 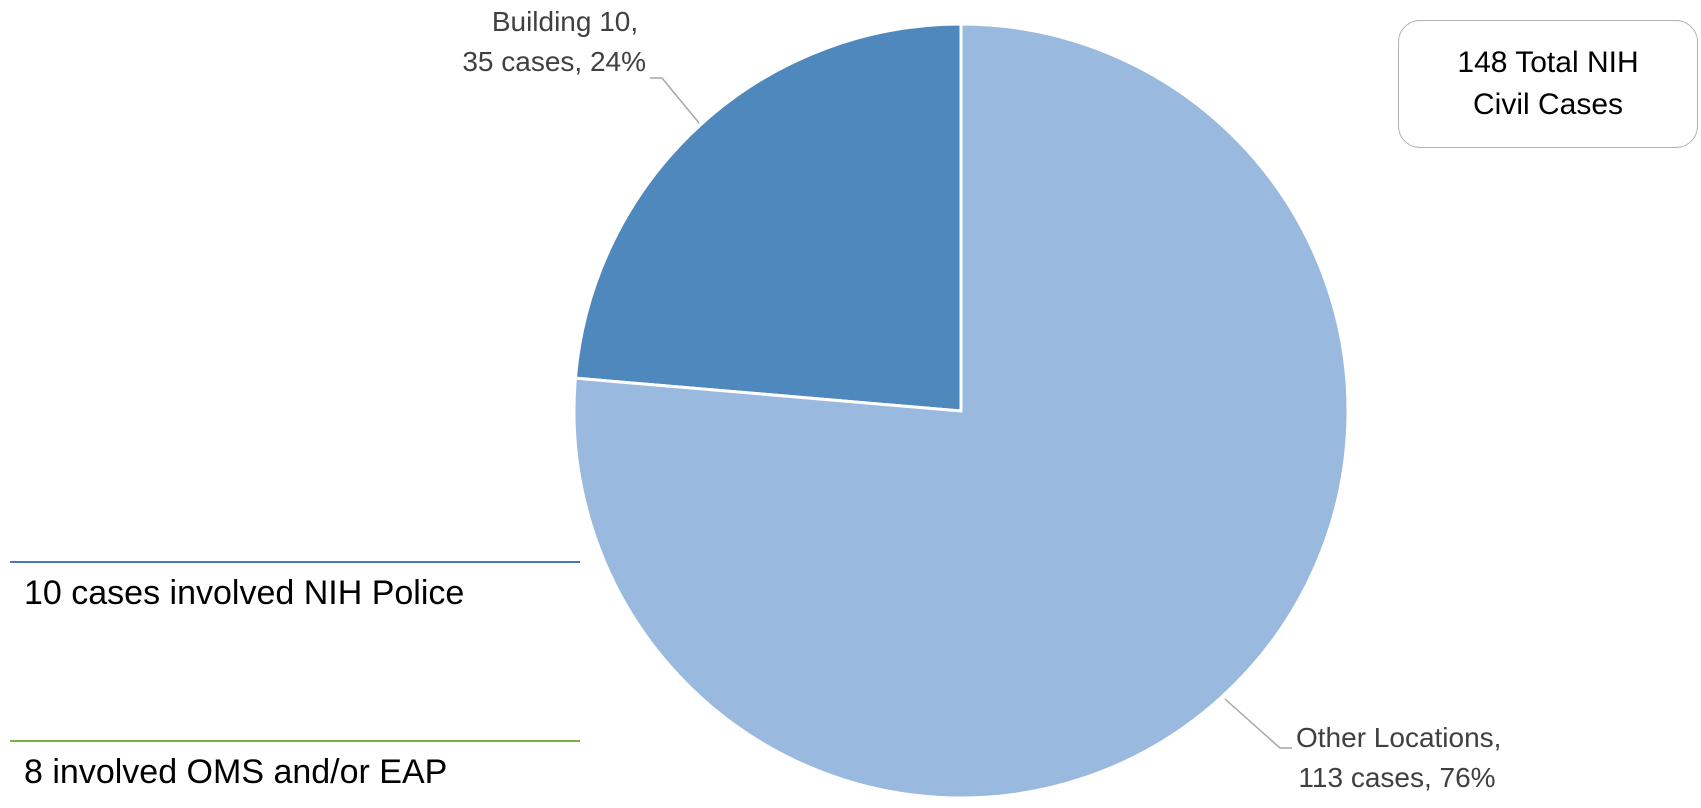 I want to click on total-cases-line2: Civil Cases, so click(x=1548, y=104).